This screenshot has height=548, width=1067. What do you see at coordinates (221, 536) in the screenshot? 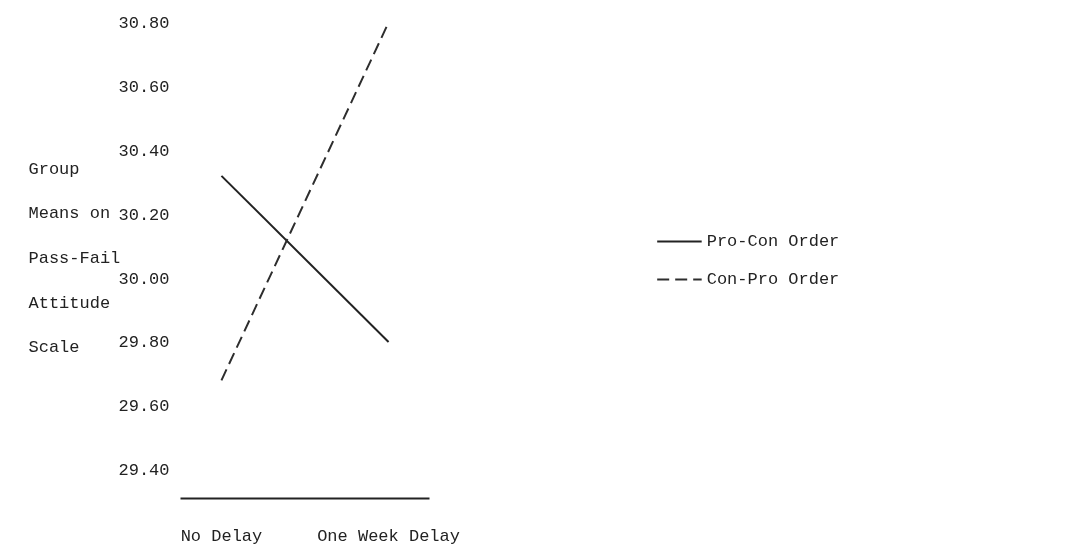
I see `x-tick-label: No Delay` at bounding box center [221, 536].